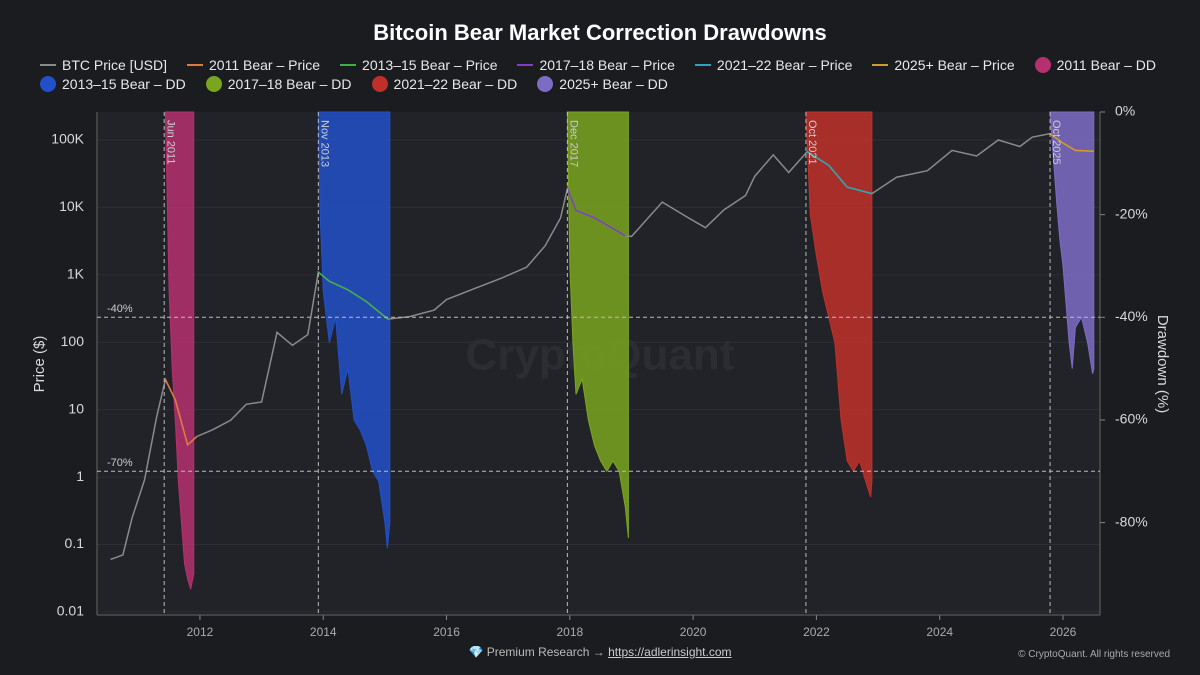 Image resolution: width=1200 pixels, height=675 pixels. Describe the element at coordinates (170, 142) in the screenshot. I see `event-label: Jun 2011` at that location.